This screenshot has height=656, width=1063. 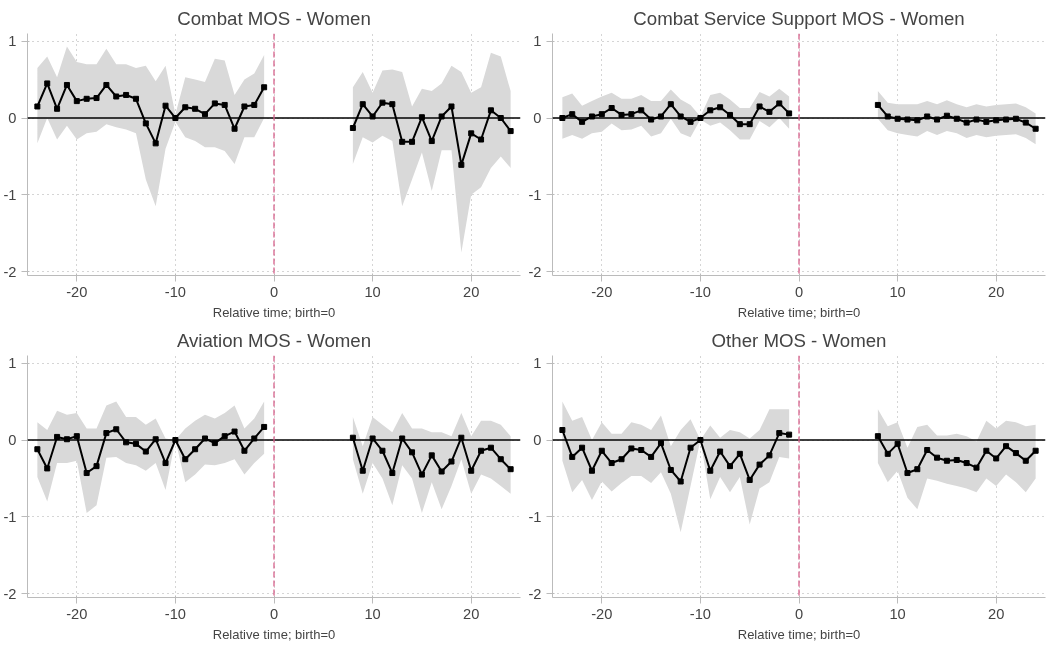 What do you see at coordinates (799, 18) in the screenshot?
I see `chart-title: Combat Service Support MOS - Women` at bounding box center [799, 18].